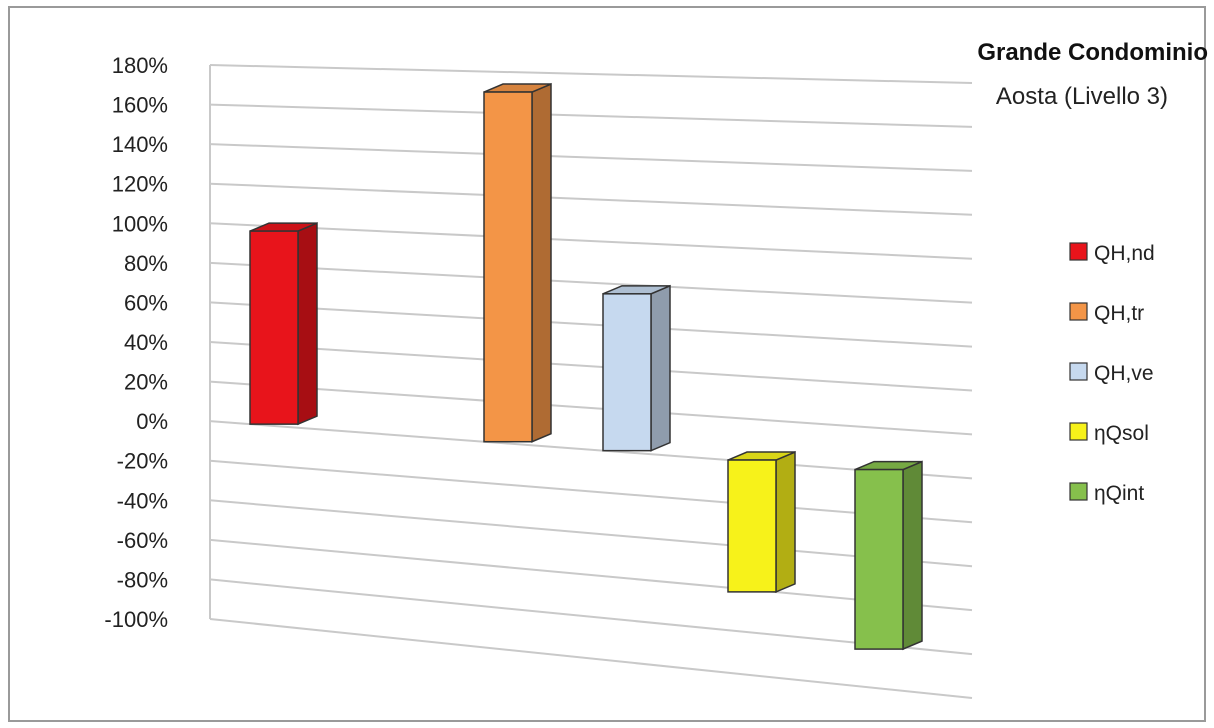  I want to click on legend-label: QH,ve, so click(1124, 373).